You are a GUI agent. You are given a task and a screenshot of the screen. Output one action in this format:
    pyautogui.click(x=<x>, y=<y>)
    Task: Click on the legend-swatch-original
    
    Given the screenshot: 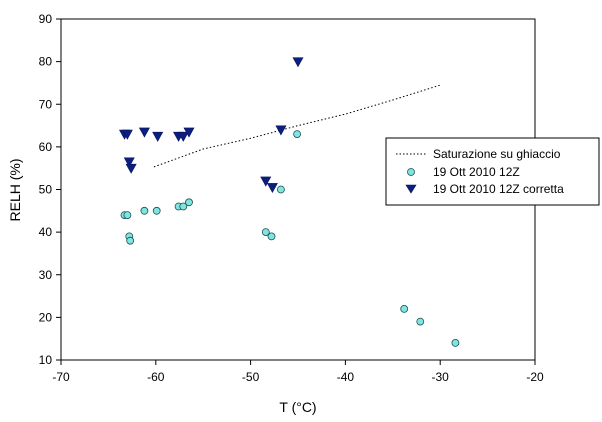 What is the action you would take?
    pyautogui.click(x=411, y=172)
    